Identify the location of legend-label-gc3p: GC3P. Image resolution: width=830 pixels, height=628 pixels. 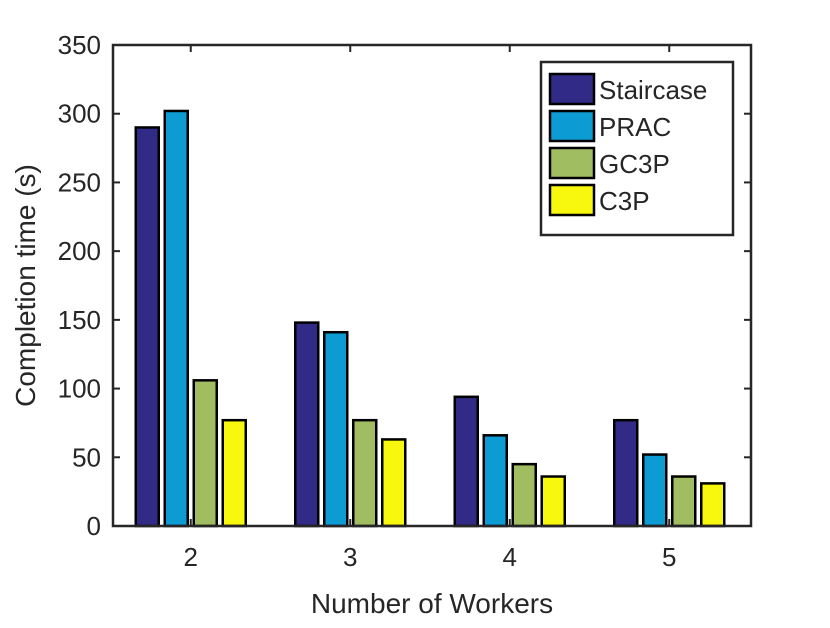
(634, 164).